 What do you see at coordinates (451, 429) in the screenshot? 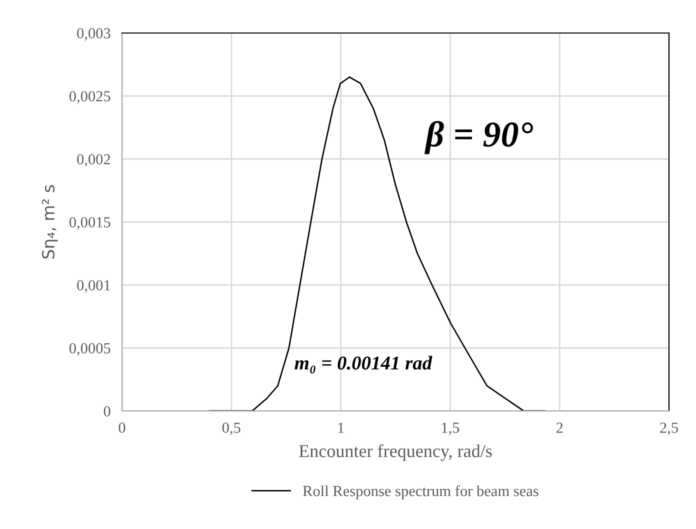
I see `x-tick-label: 1,5` at bounding box center [451, 429].